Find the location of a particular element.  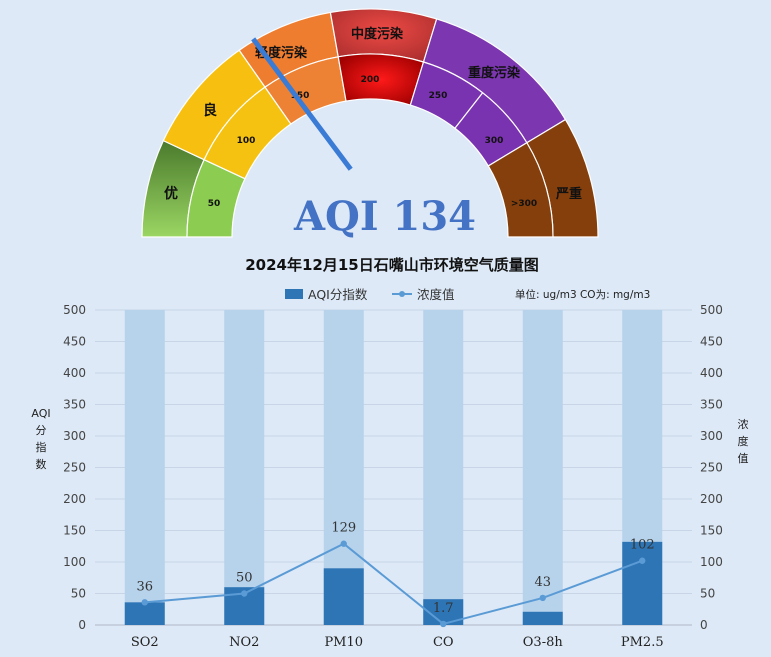

line-point-CO is located at coordinates (443, 624).